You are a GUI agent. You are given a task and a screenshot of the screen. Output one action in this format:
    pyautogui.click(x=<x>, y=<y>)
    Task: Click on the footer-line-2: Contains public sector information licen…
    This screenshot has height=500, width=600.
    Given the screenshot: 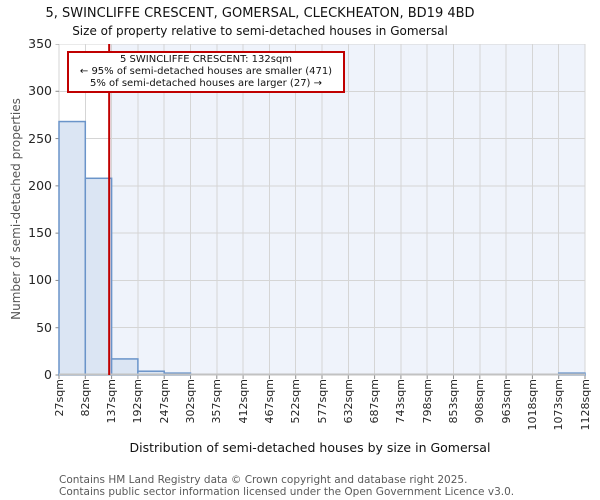 What is the action you would take?
    pyautogui.click(x=287, y=492)
    